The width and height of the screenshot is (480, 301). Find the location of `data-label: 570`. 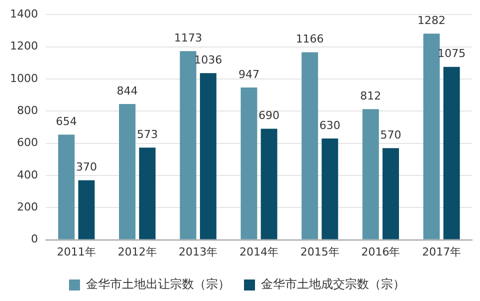

data-label: 570 is located at coordinates (391, 135).